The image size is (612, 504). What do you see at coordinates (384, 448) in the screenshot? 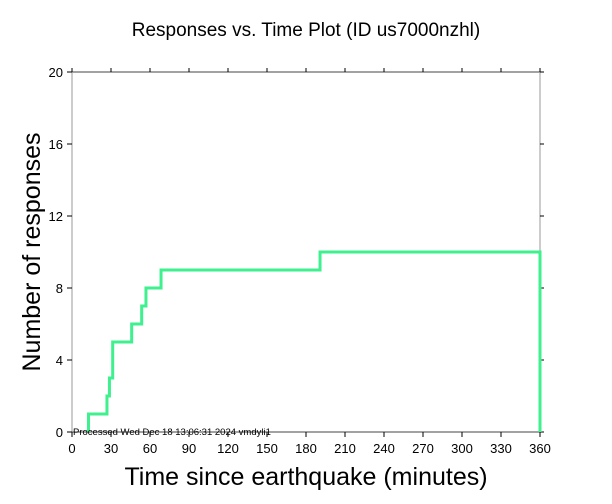
I see `x-tick-label: 240` at bounding box center [384, 448].